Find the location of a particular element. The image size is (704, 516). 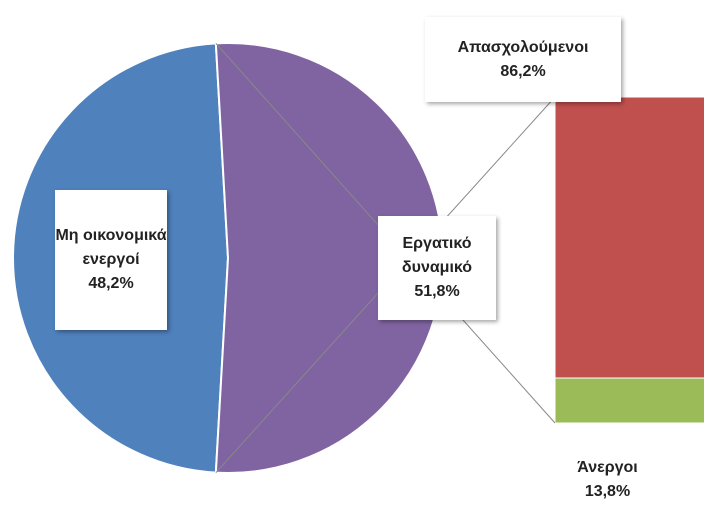

label-text: 86,2% is located at coordinates (523, 71).